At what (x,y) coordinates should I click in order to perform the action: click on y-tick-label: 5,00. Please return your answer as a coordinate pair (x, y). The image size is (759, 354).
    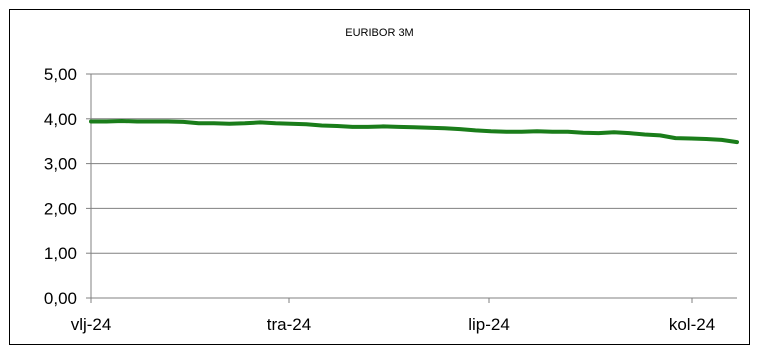
    Looking at the image, I should click on (60, 74).